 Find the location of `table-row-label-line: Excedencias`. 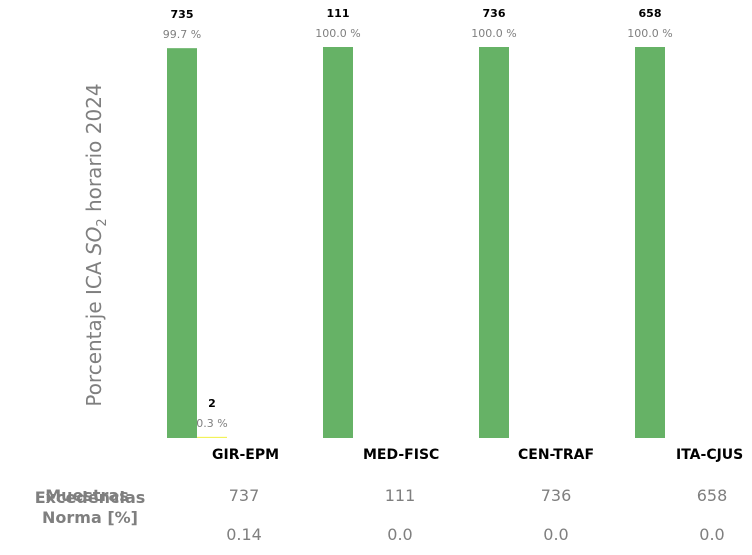

table-row-label-line: Excedencias is located at coordinates (90, 497).